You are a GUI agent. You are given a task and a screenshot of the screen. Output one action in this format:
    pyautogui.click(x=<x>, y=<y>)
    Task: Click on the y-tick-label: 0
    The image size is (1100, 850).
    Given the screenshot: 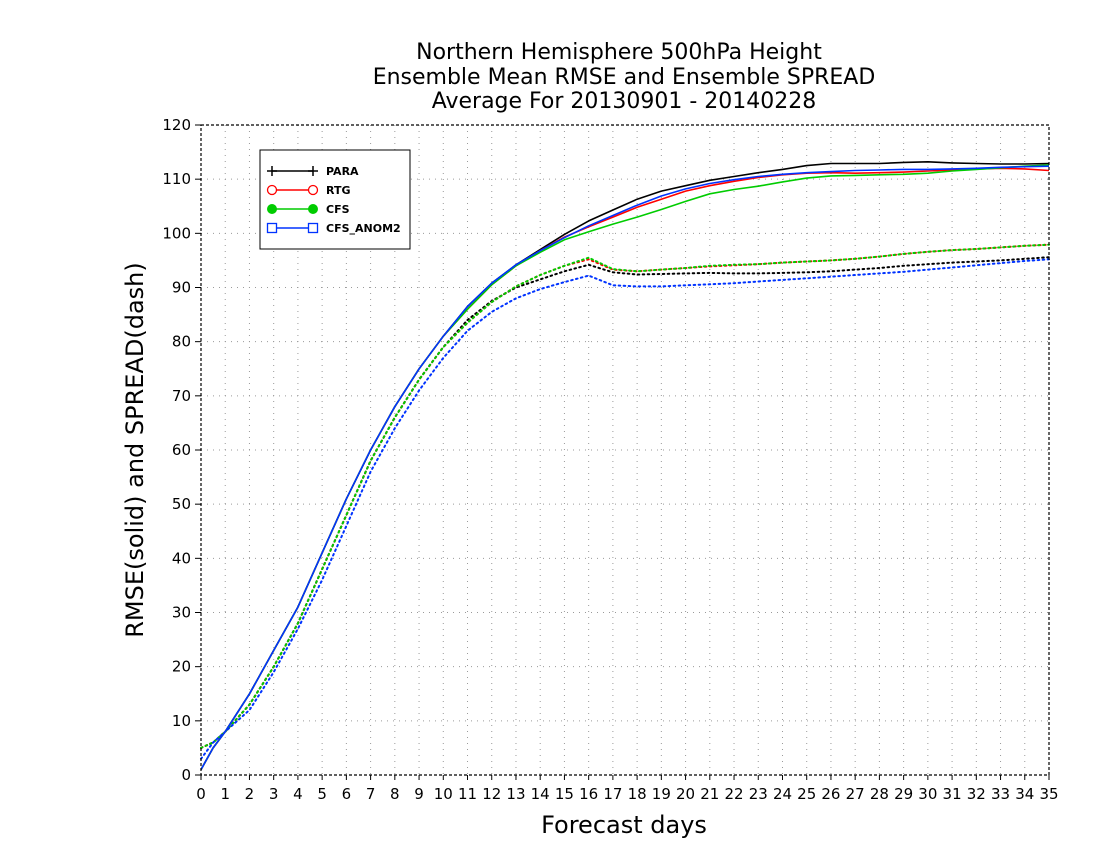 What is the action you would take?
    pyautogui.click(x=186, y=775)
    